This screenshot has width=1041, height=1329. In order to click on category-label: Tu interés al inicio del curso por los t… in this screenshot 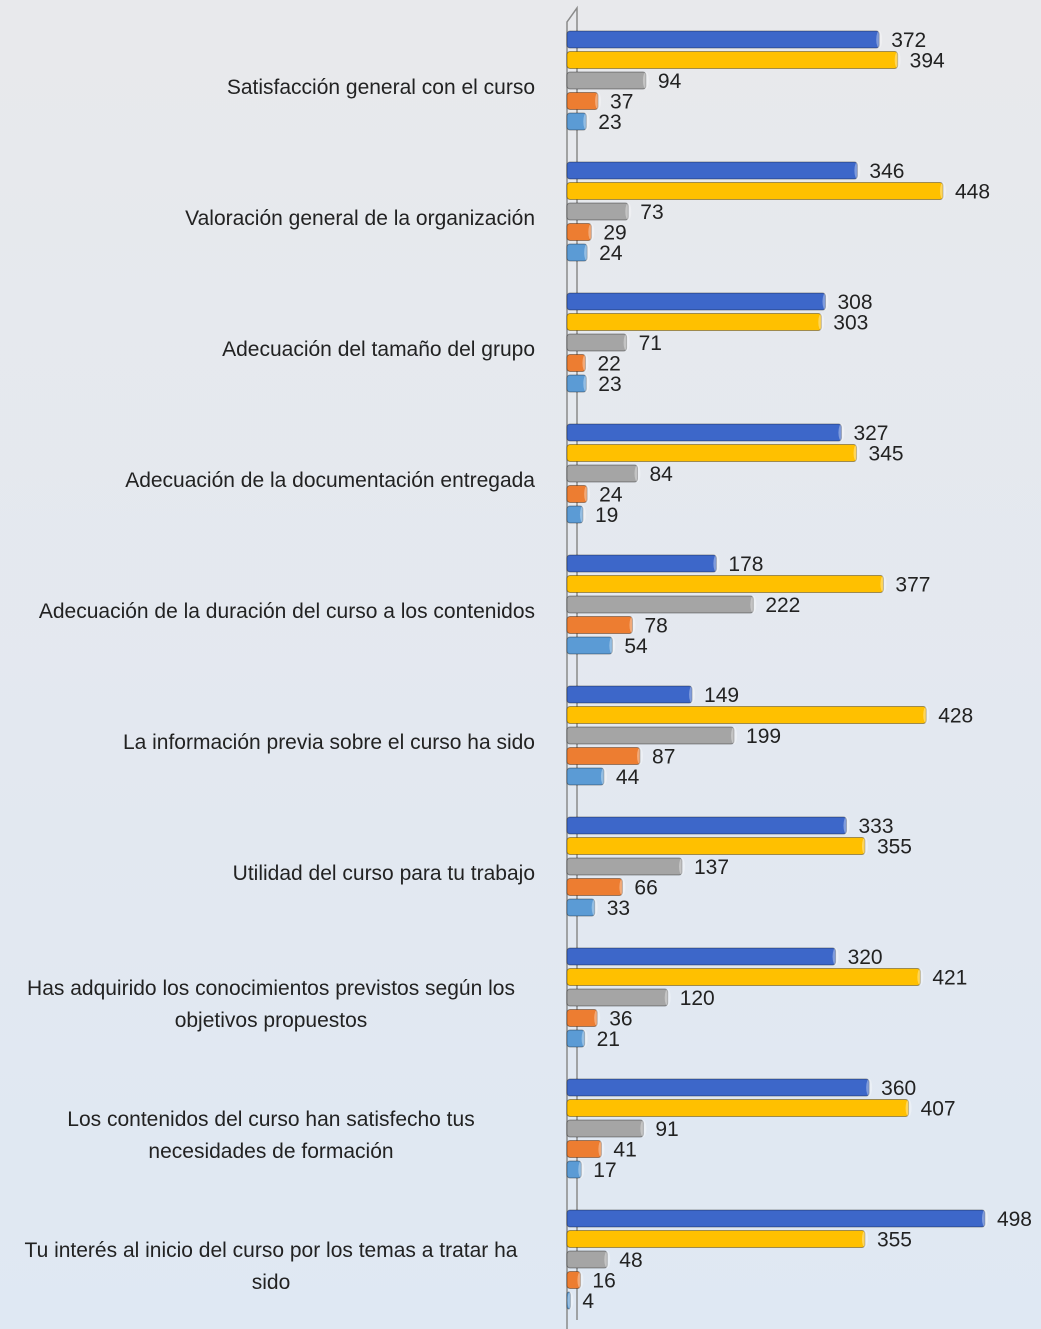, I will do `click(271, 1267)`.